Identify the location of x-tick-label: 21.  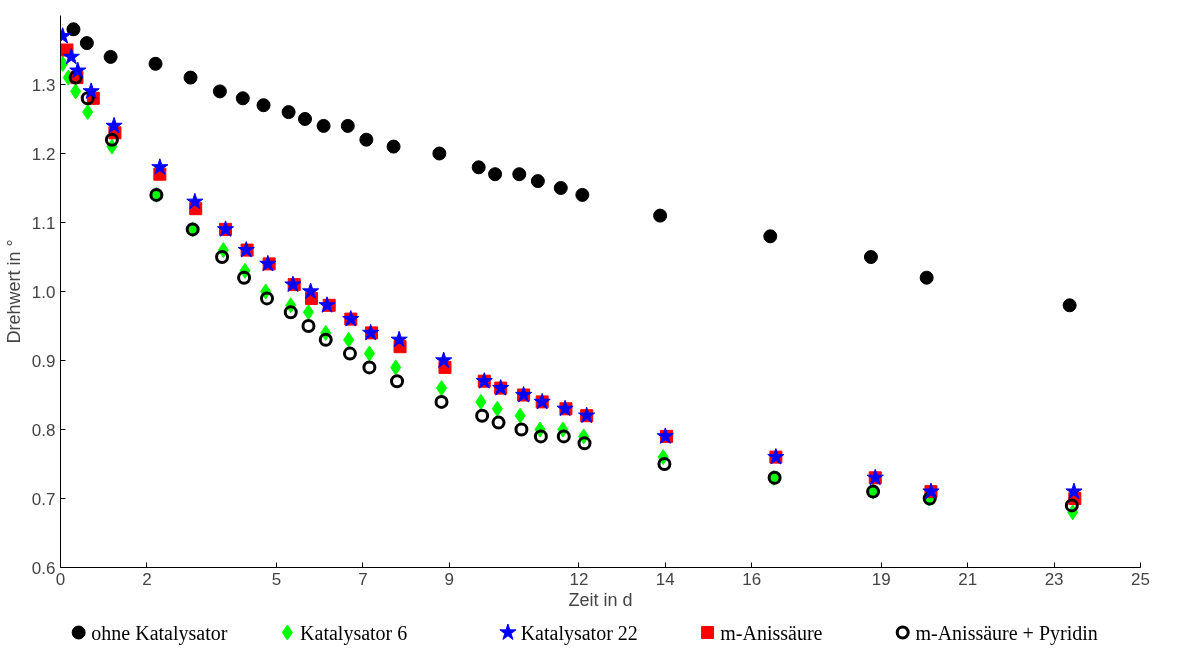
(968, 579).